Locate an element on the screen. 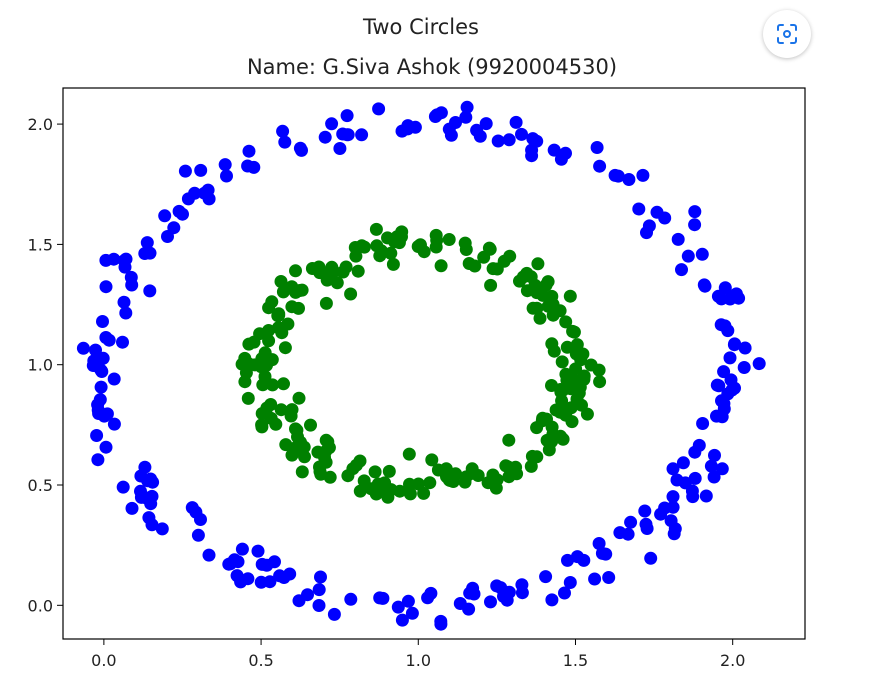 The width and height of the screenshot is (877, 685). y-tick-label: 1.0 is located at coordinates (40, 365).